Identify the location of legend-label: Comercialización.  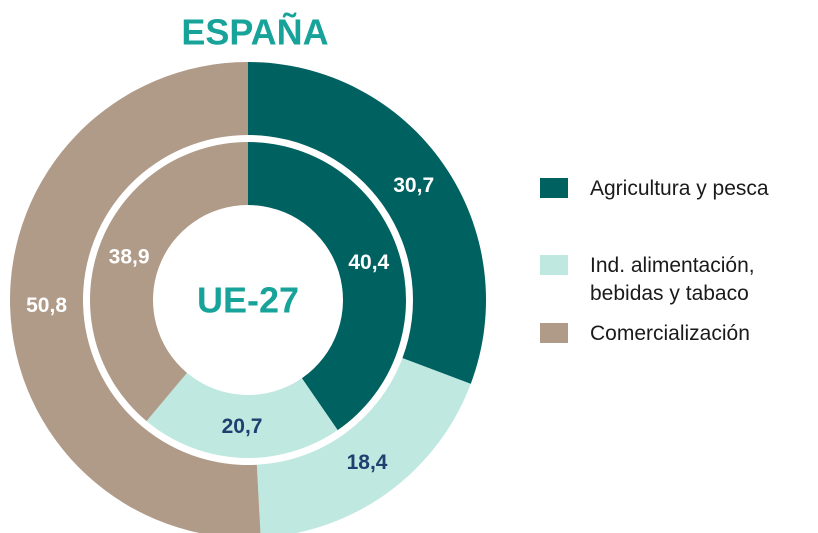
(670, 333).